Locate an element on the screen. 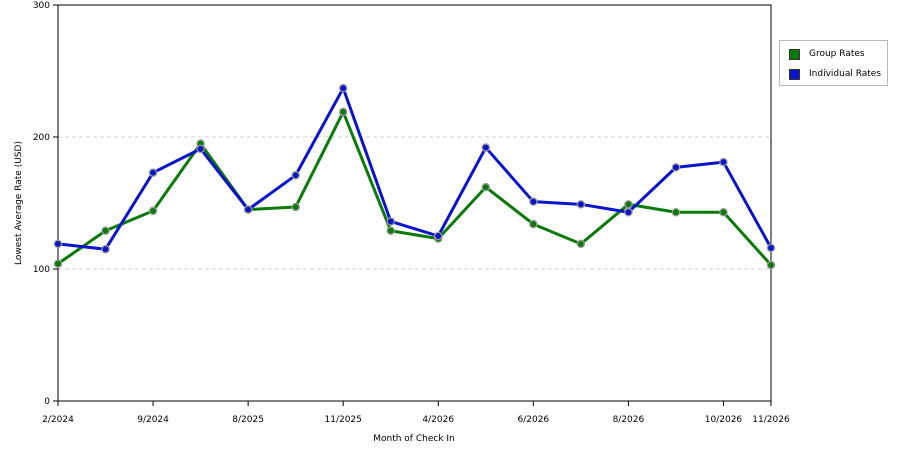 The width and height of the screenshot is (900, 450). legend-item-group-rates: Group Rates is located at coordinates (827, 54).